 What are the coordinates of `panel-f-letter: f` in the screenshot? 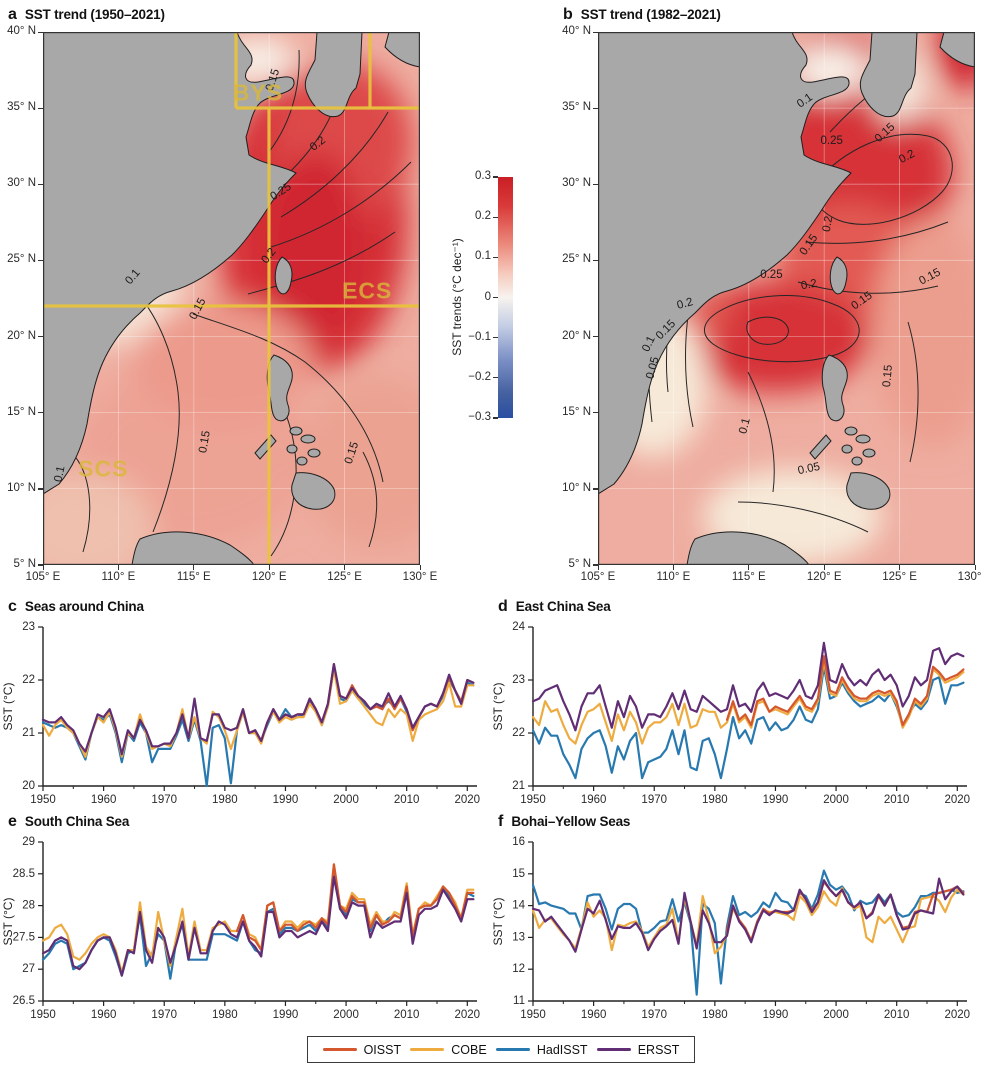 It's located at (501, 821).